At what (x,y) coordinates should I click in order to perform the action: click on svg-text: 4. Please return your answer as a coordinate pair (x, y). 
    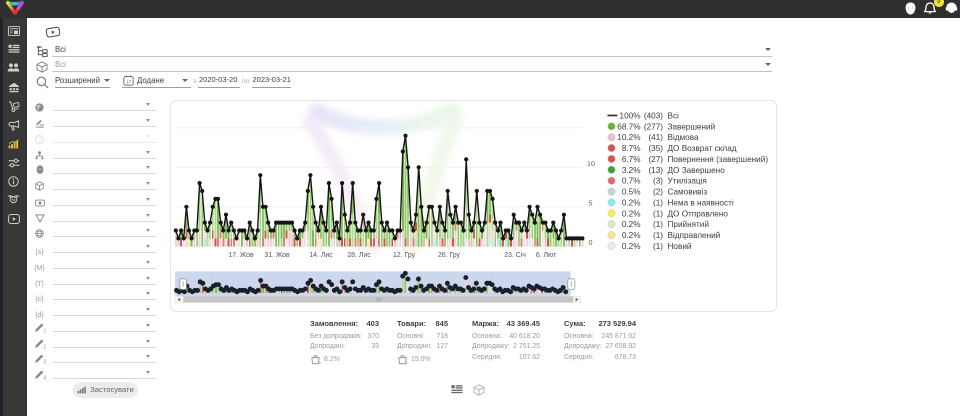
    Looking at the image, I should click on (44, 378).